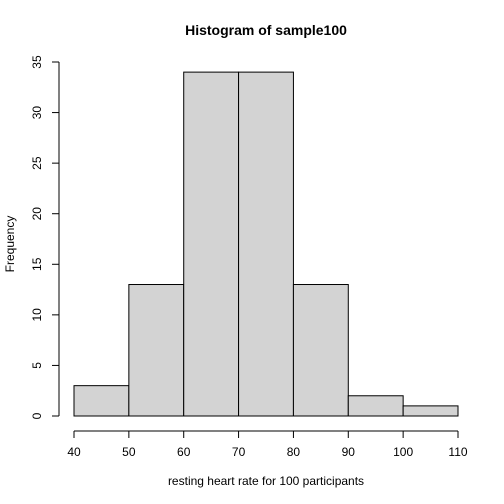 This screenshot has width=504, height=504. What do you see at coordinates (349, 452) in the screenshot?
I see `x-tick-label: 90` at bounding box center [349, 452].